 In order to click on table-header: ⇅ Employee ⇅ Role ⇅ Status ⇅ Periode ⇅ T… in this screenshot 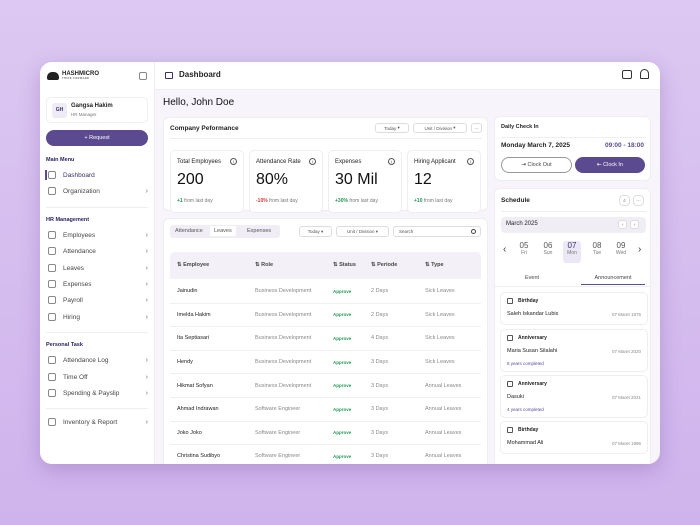, I will do `click(325, 265)`.